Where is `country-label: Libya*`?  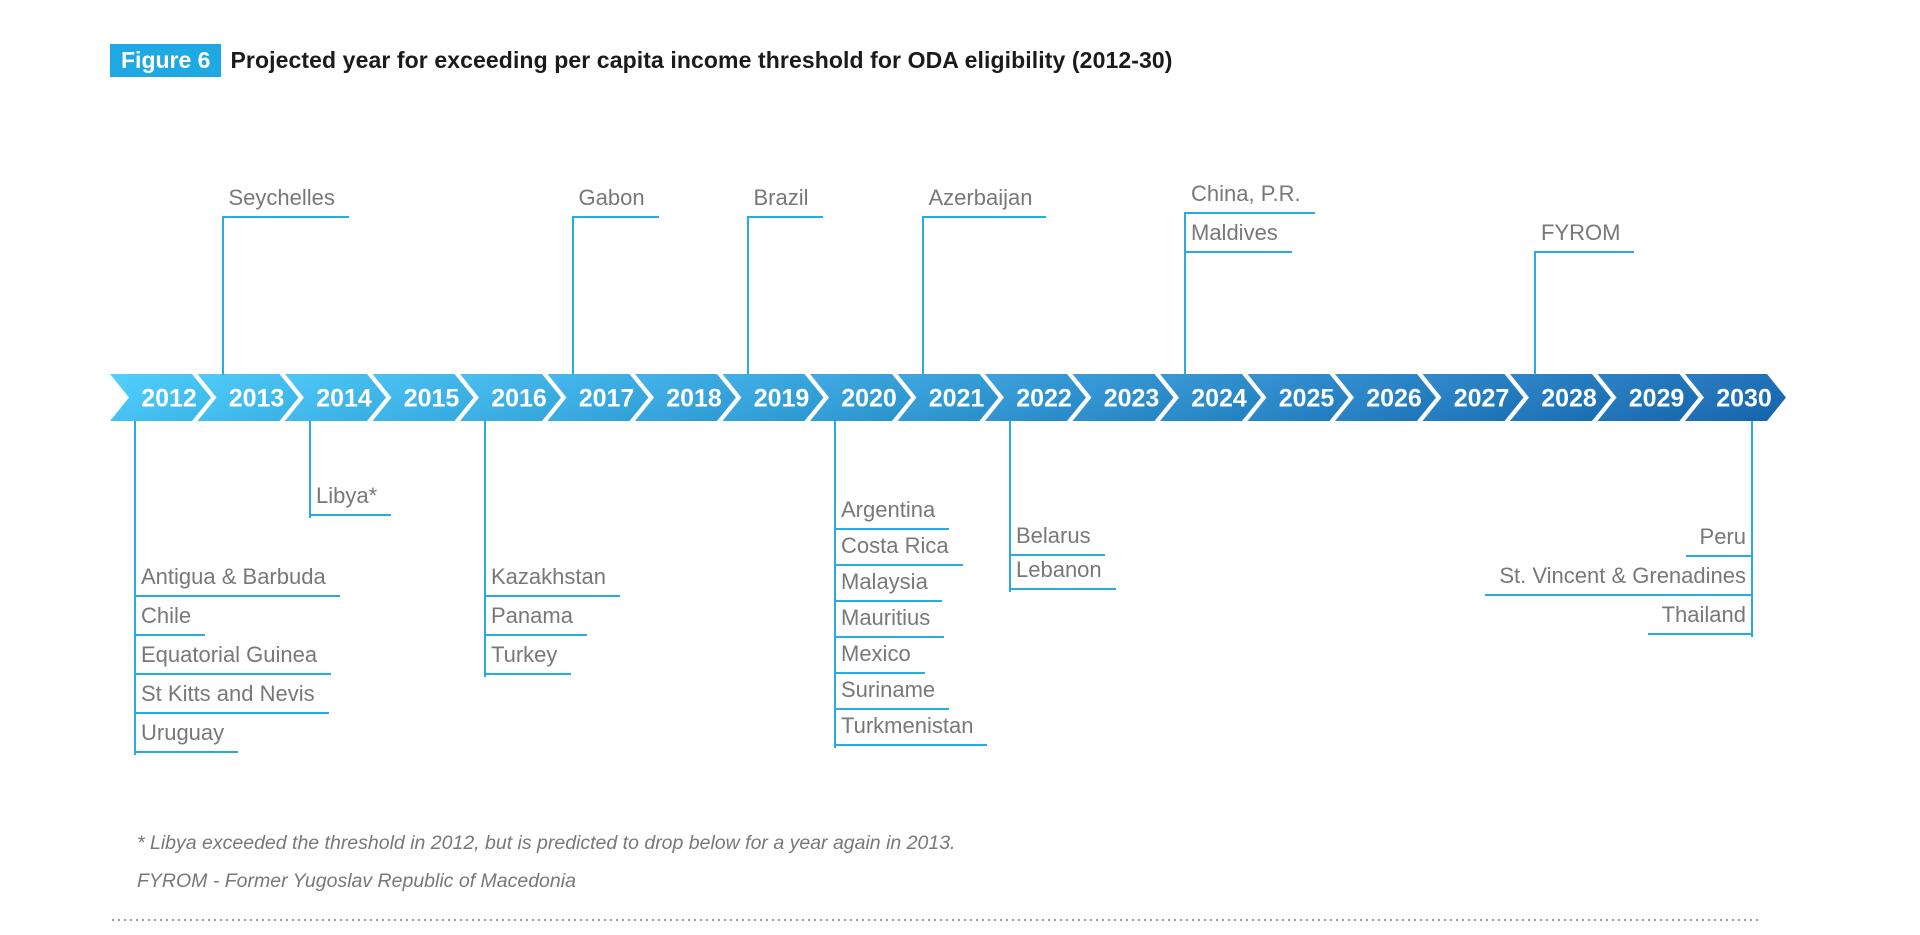 country-label: Libya* is located at coordinates (350, 499).